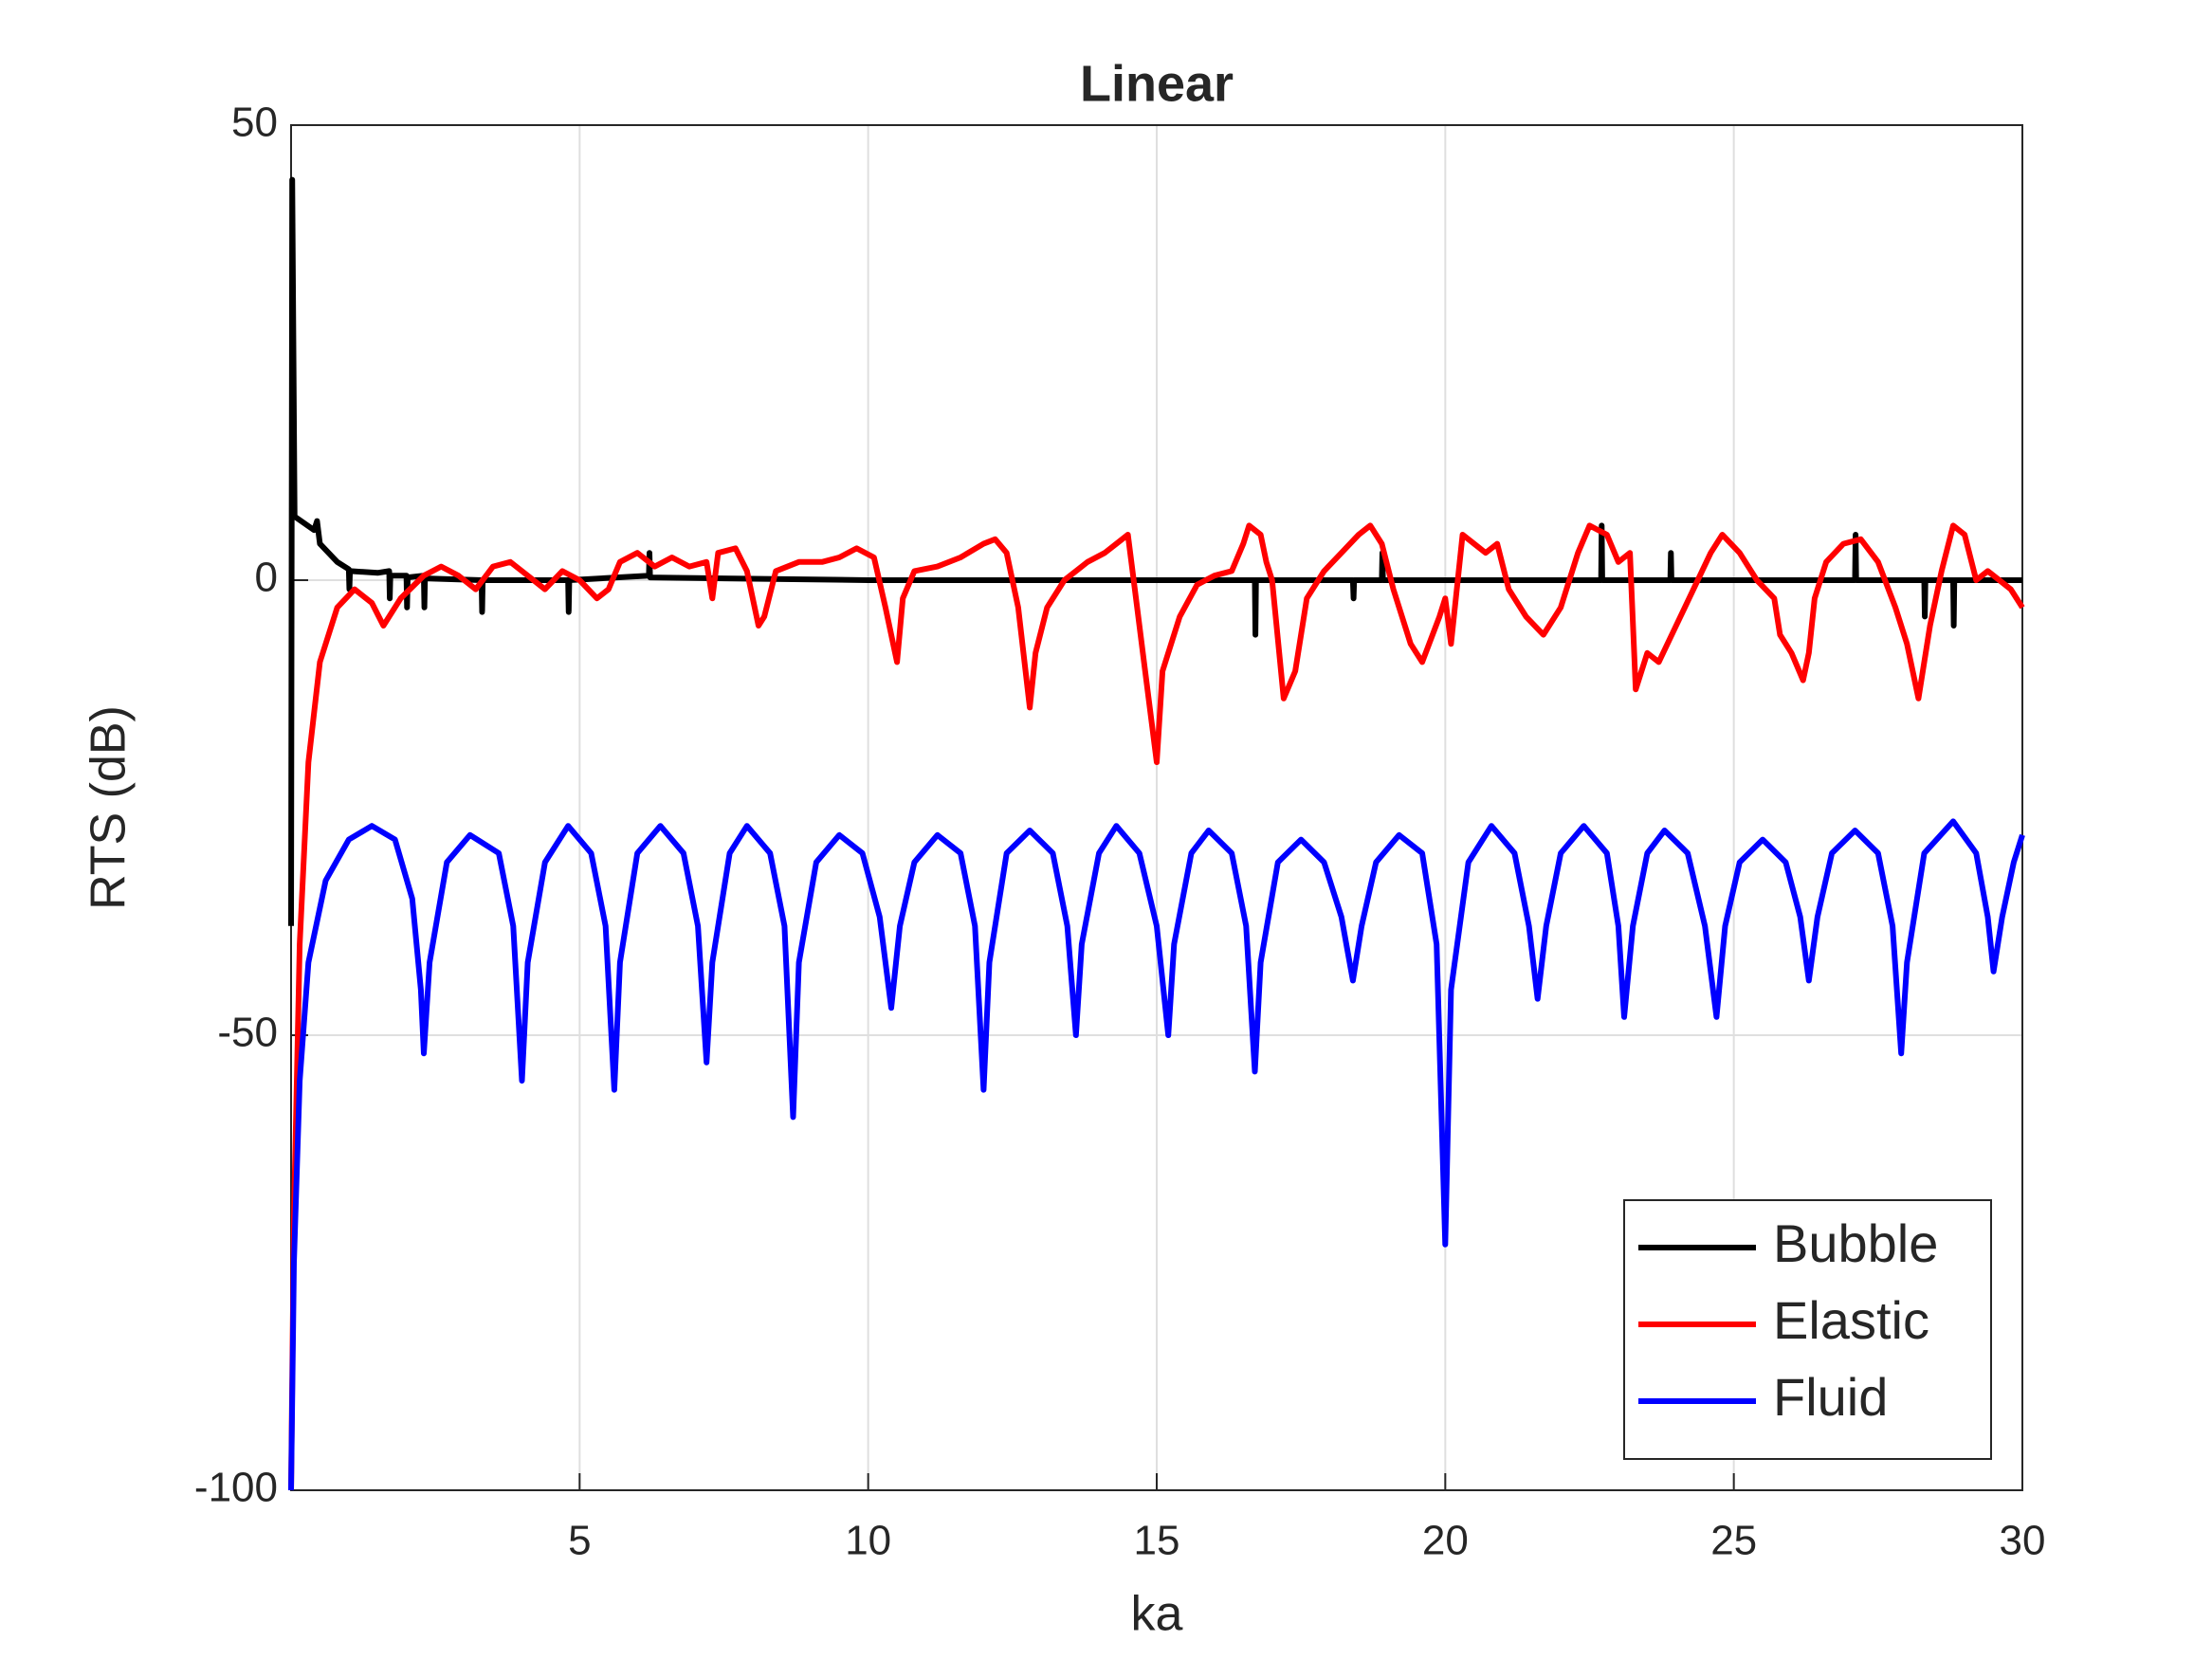 Image resolution: width=2212 pixels, height=1659 pixels. What do you see at coordinates (579, 1541) in the screenshot?
I see `x-tick-label: 5` at bounding box center [579, 1541].